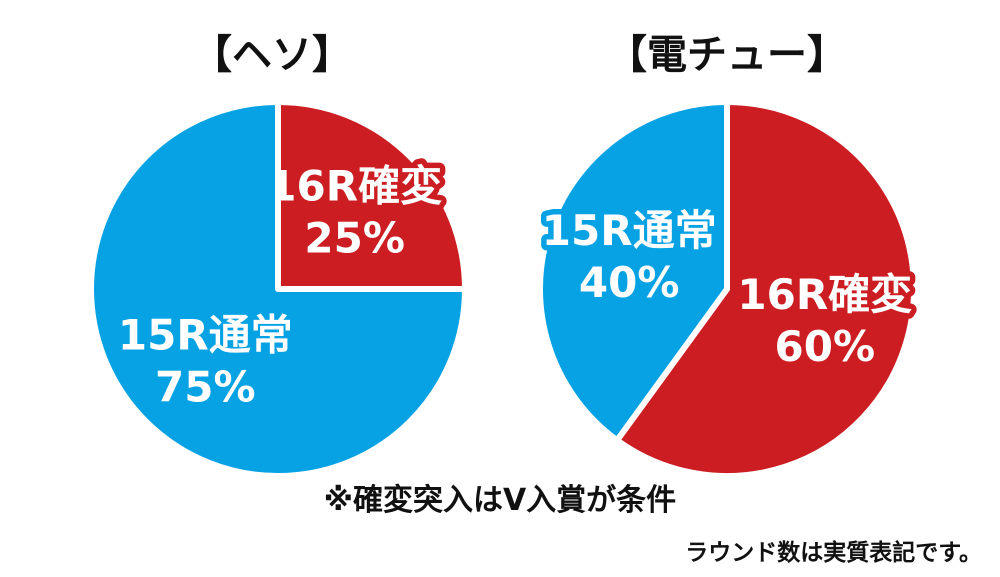 This screenshot has height=577, width=1000. Describe the element at coordinates (629, 230) in the screenshot. I see `slice-label-denchu-tsujo-15r: 15R通常` at that location.